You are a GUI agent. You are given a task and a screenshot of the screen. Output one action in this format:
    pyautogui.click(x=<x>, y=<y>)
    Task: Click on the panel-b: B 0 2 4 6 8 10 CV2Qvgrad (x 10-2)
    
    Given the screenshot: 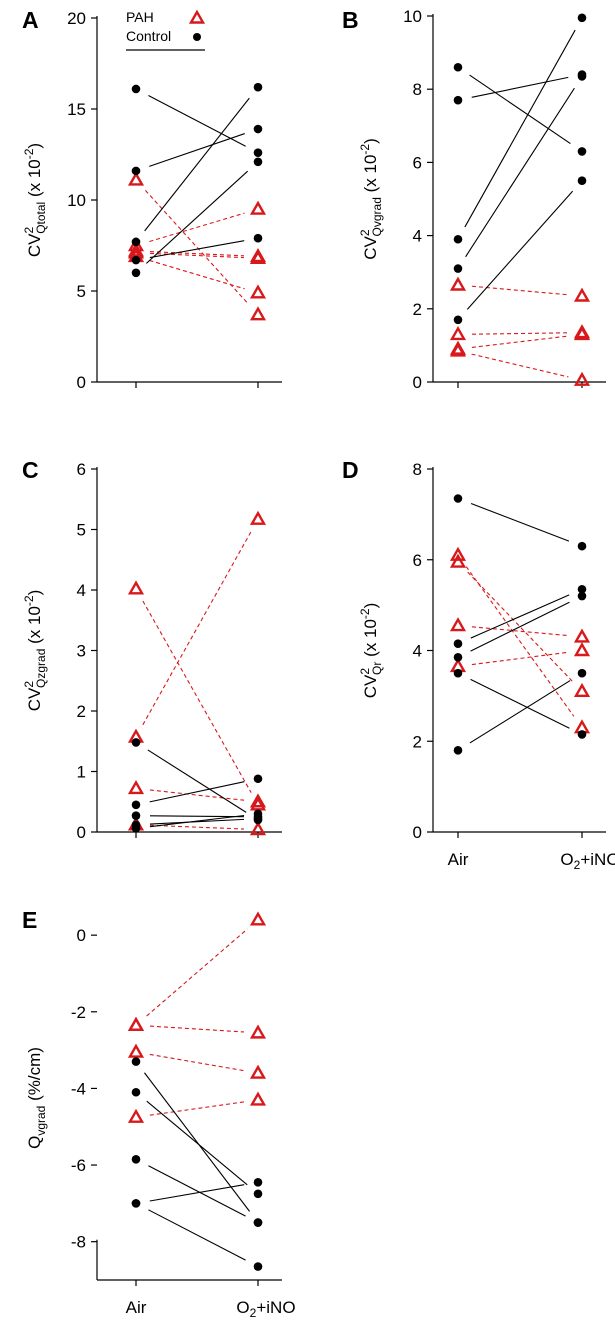 What is the action you would take?
    pyautogui.click(x=474, y=199)
    